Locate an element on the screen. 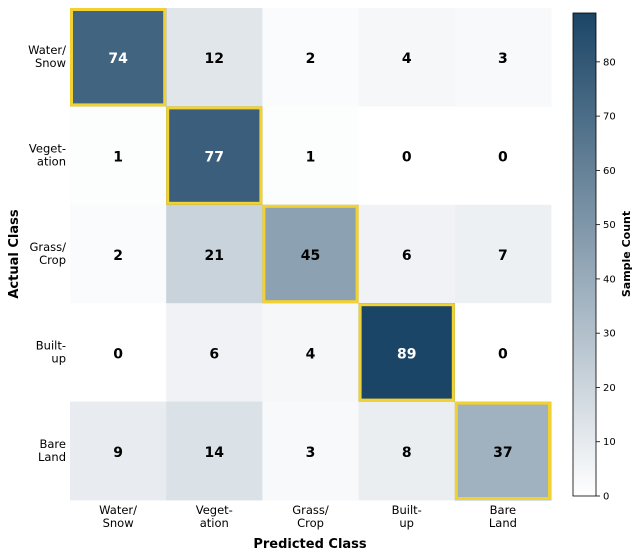 This screenshot has width=640, height=558. cell-value-label: 12 is located at coordinates (214, 59).